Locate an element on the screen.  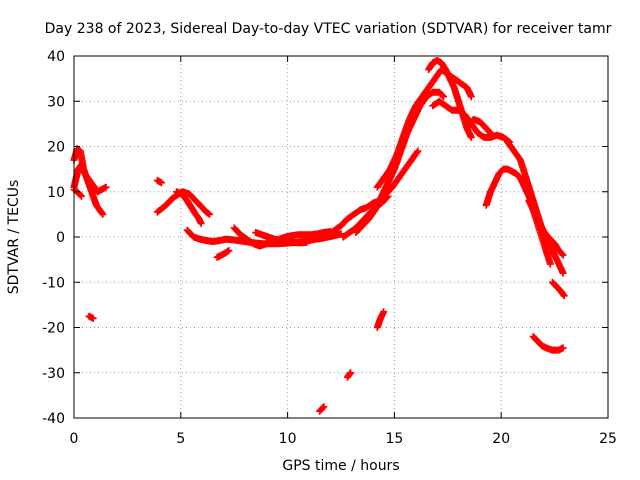
y-axis-label: SDTVAR / TECUs is located at coordinates (14, 237).